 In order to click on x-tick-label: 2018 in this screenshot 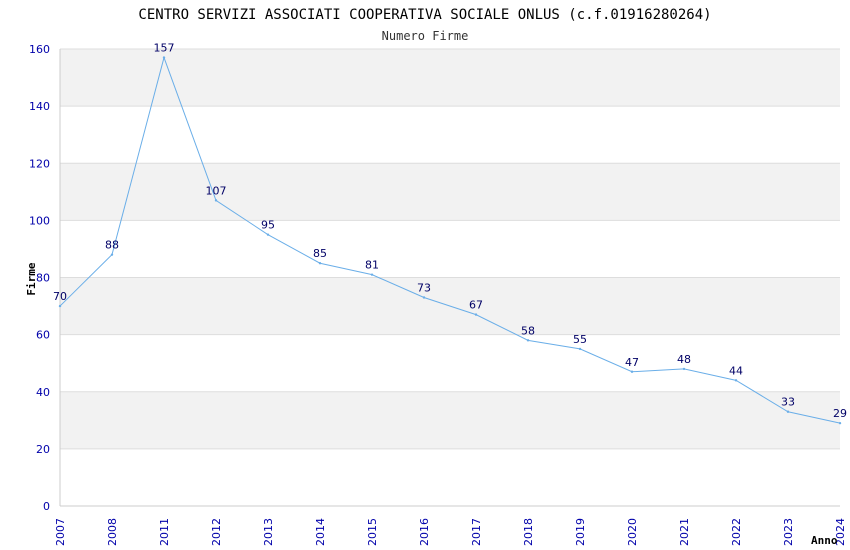, I will do `click(528, 532)`.